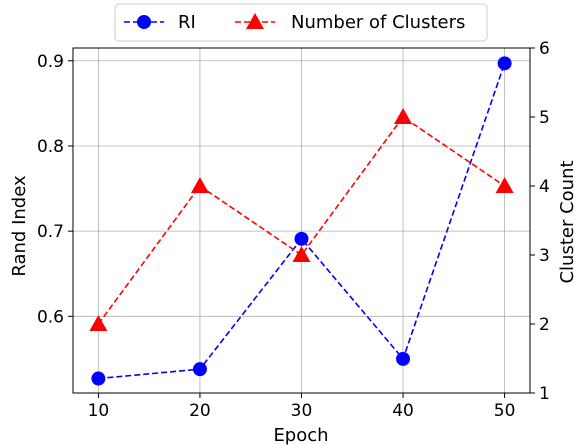 Image resolution: width=575 pixels, height=445 pixels. I want to click on legend-clusters-label: Number of Clusters, so click(378, 22).